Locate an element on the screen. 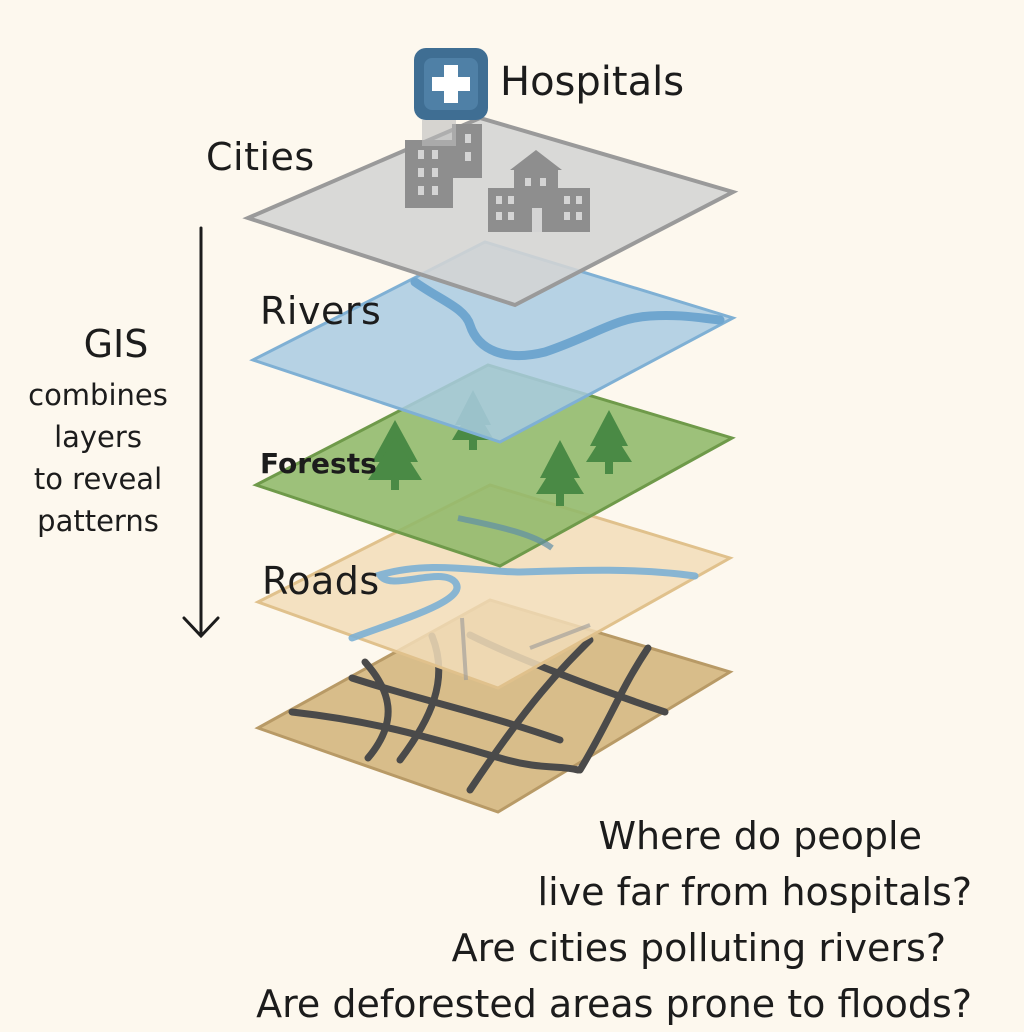 The width and height of the screenshot is (1024, 1032). gis-note-line: patterns is located at coordinates (98, 521).